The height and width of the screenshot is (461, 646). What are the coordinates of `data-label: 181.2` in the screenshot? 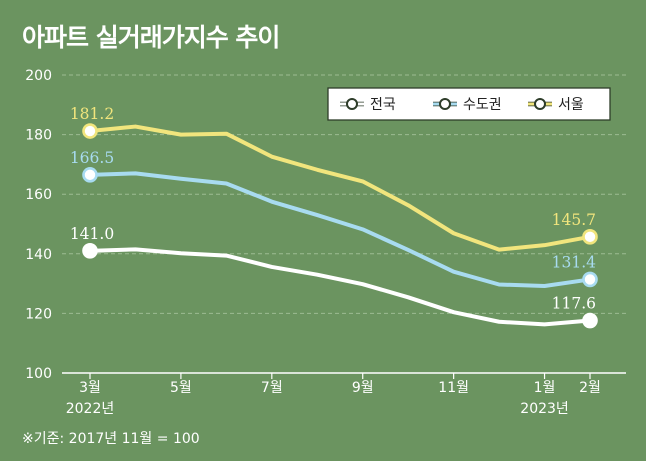 It's located at (92, 114).